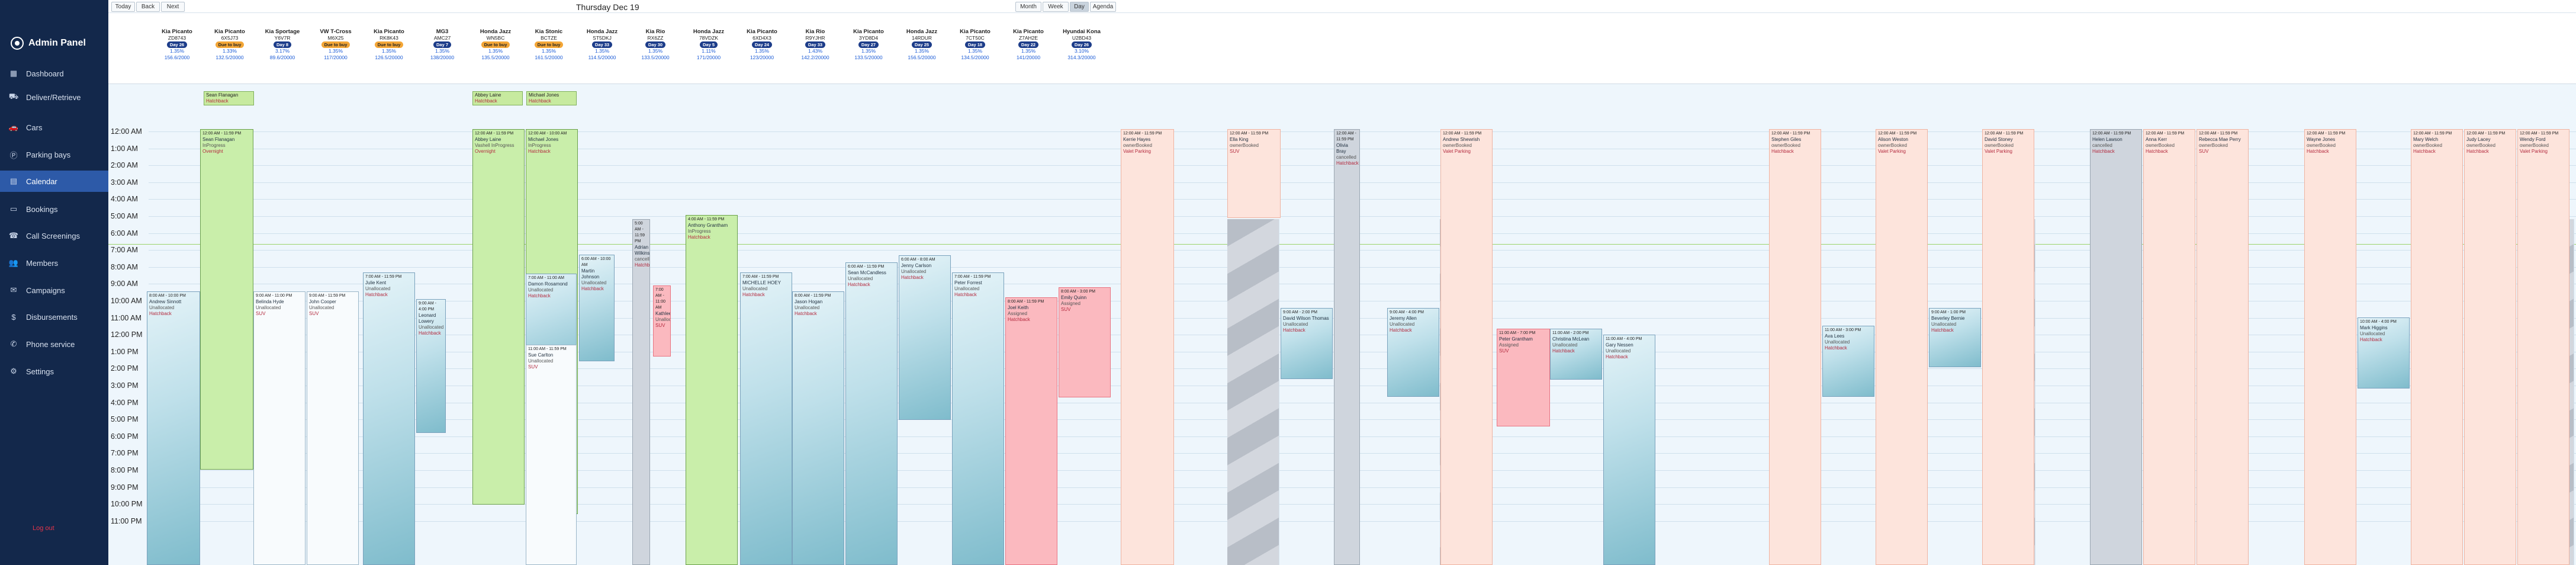 This screenshot has width=2576, height=565. I want to click on car-model: Kia Picanto, so click(1029, 32).